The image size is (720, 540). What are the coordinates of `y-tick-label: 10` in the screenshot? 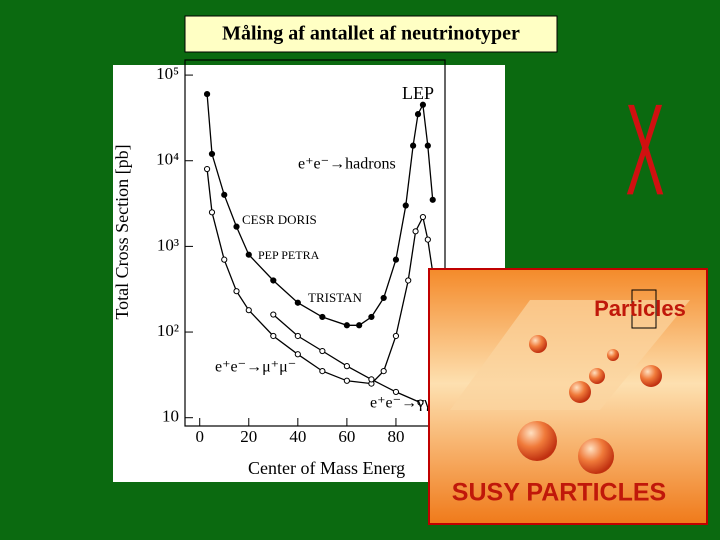 It's located at (170, 416).